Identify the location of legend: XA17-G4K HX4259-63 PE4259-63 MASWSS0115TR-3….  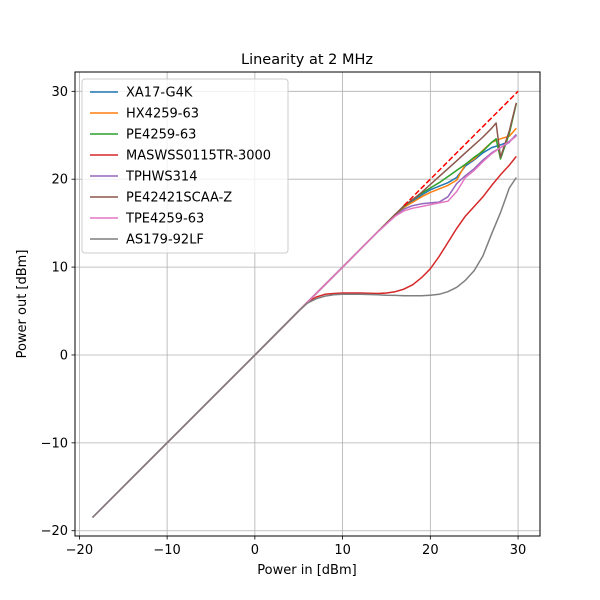
(185, 166).